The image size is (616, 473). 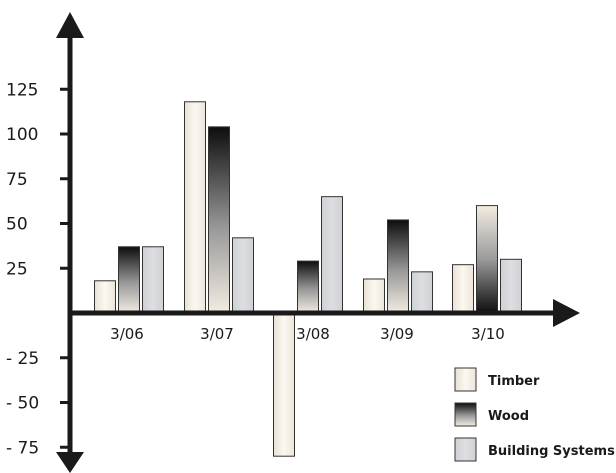 What do you see at coordinates (22, 135) in the screenshot?
I see `y-tick-label: 100` at bounding box center [22, 135].